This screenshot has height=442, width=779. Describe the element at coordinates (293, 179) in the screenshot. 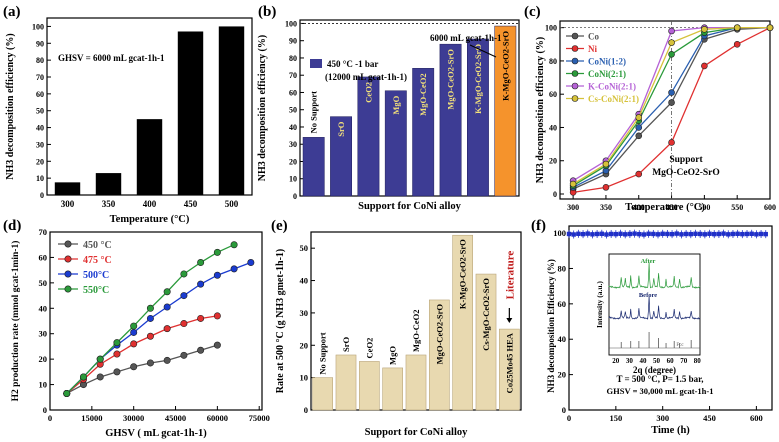

I see `y-tick-label: 10` at that location.